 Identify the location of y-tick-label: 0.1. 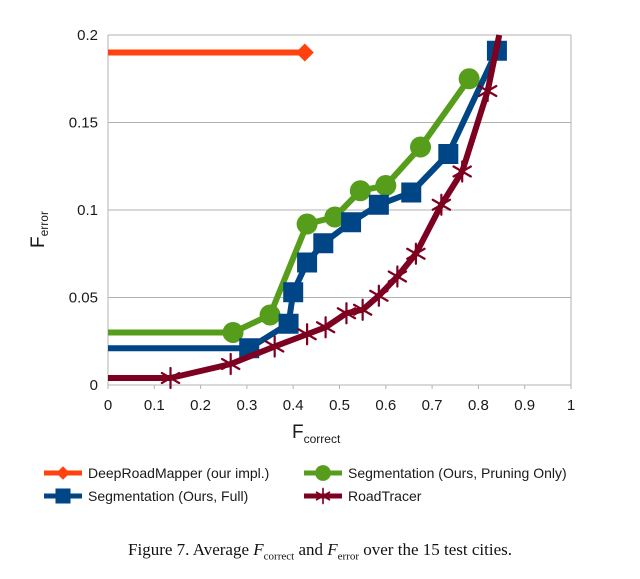
(87, 210).